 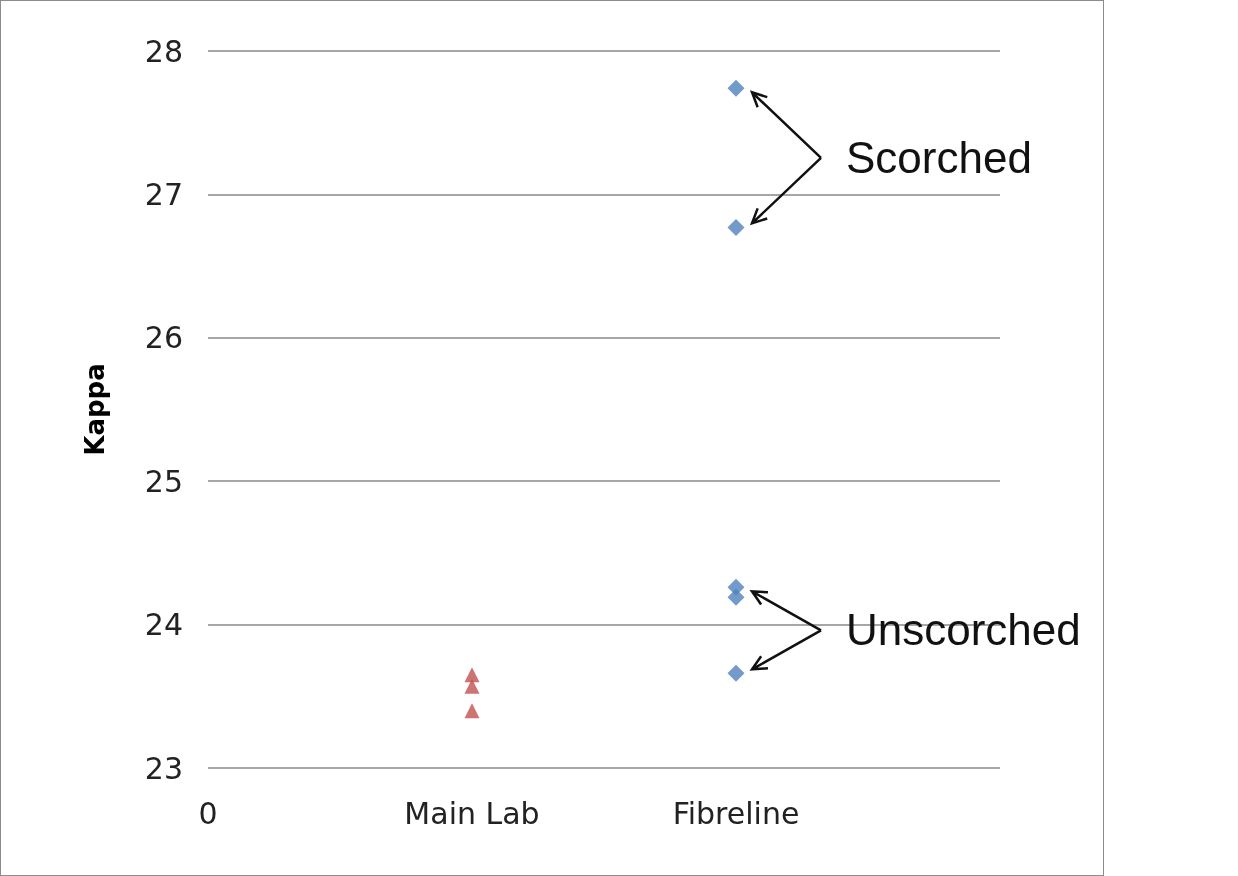 What do you see at coordinates (736, 813) in the screenshot?
I see `x-tick-label: Fibreline` at bounding box center [736, 813].